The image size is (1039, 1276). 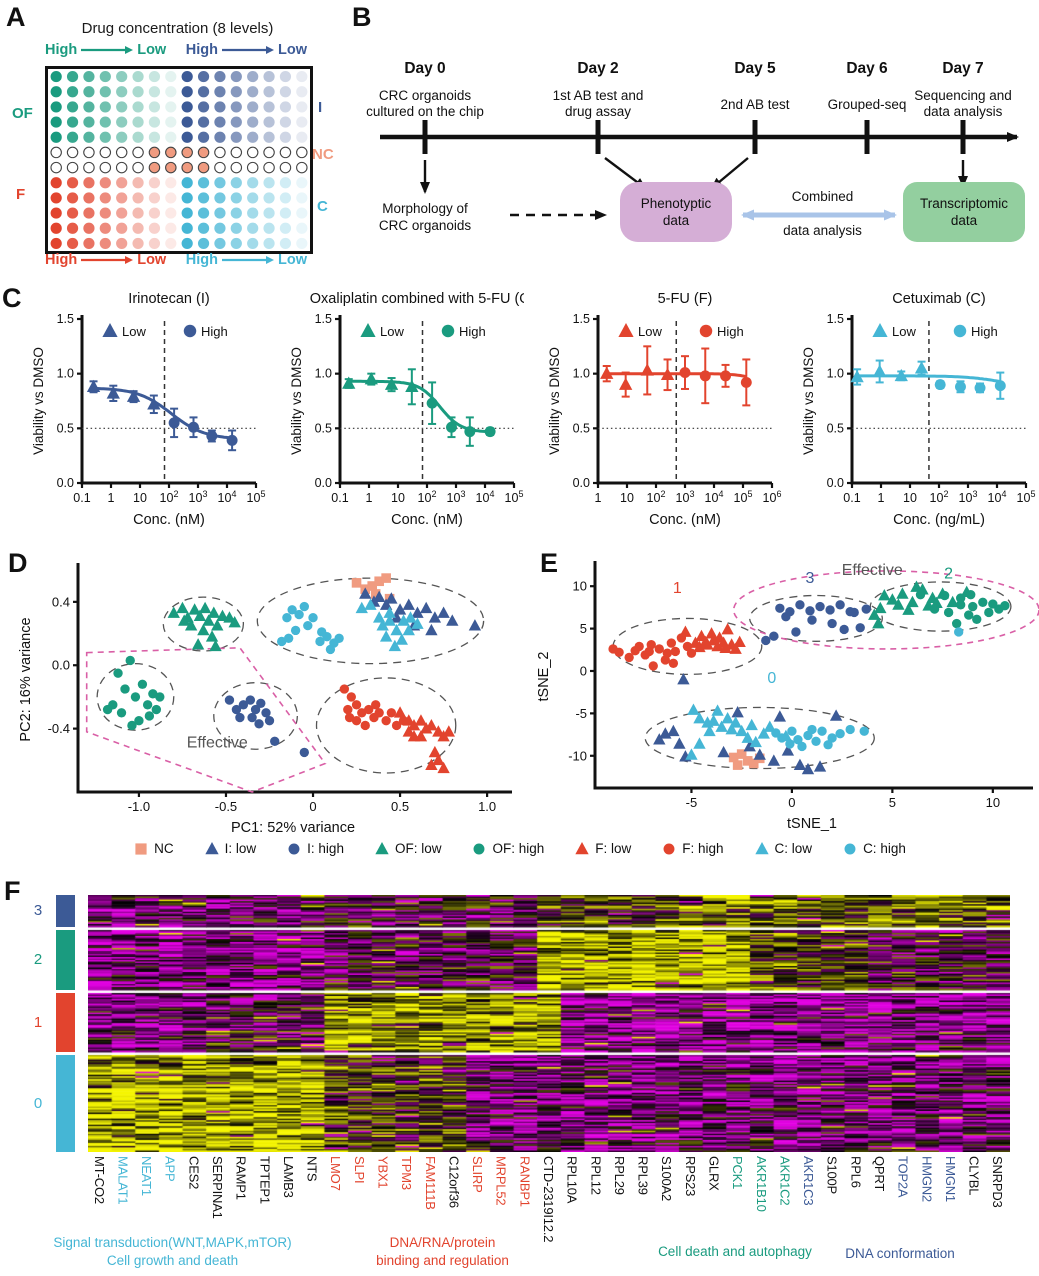 What do you see at coordinates (123, 1180) in the screenshot?
I see `gene-label: MALAT1` at bounding box center [123, 1180].